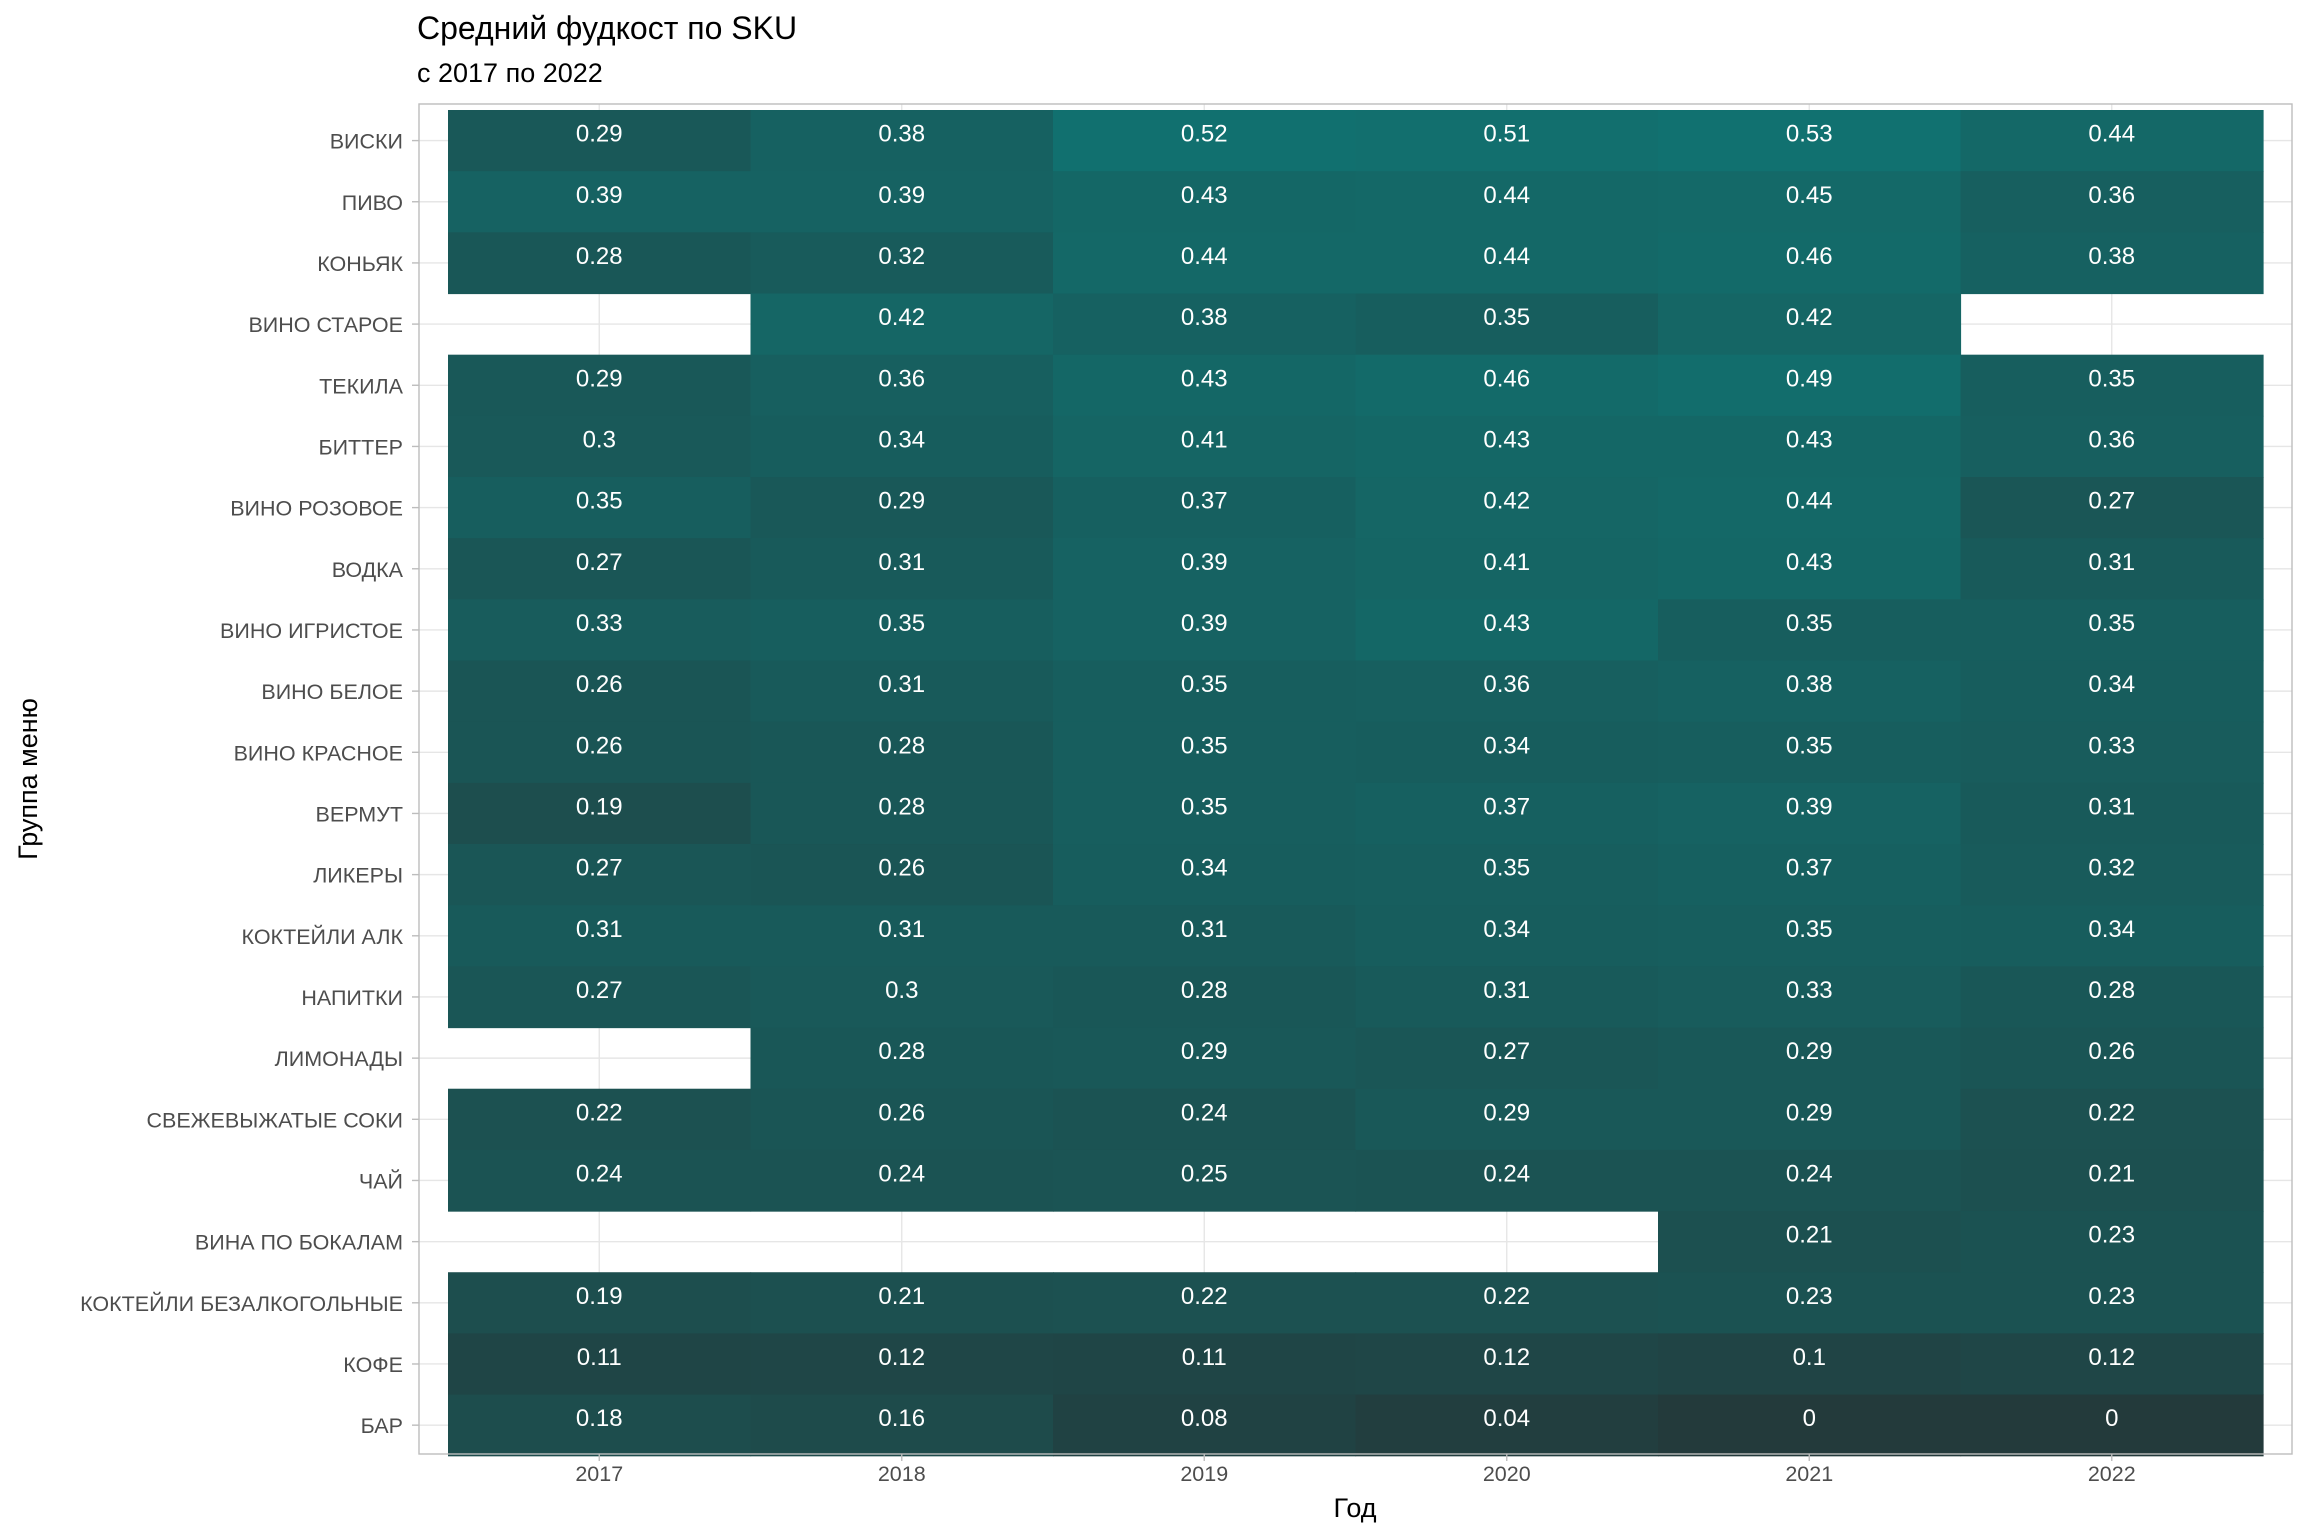  I want to click on y-tick-label: ВОДКА, so click(368, 570).